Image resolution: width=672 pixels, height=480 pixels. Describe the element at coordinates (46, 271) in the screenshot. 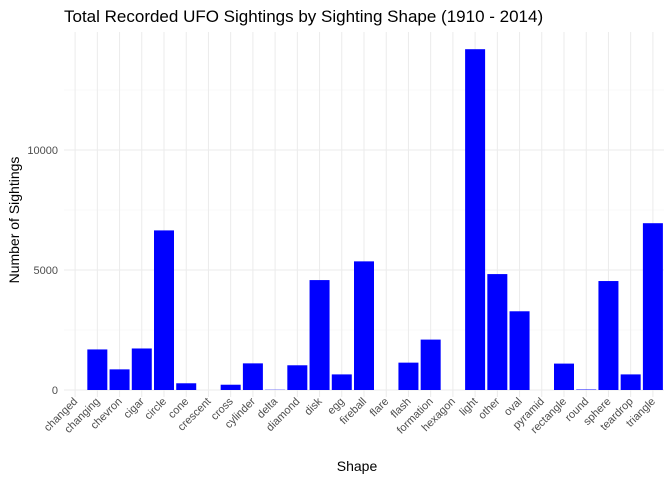

I see `y-tick-label: 5000` at that location.